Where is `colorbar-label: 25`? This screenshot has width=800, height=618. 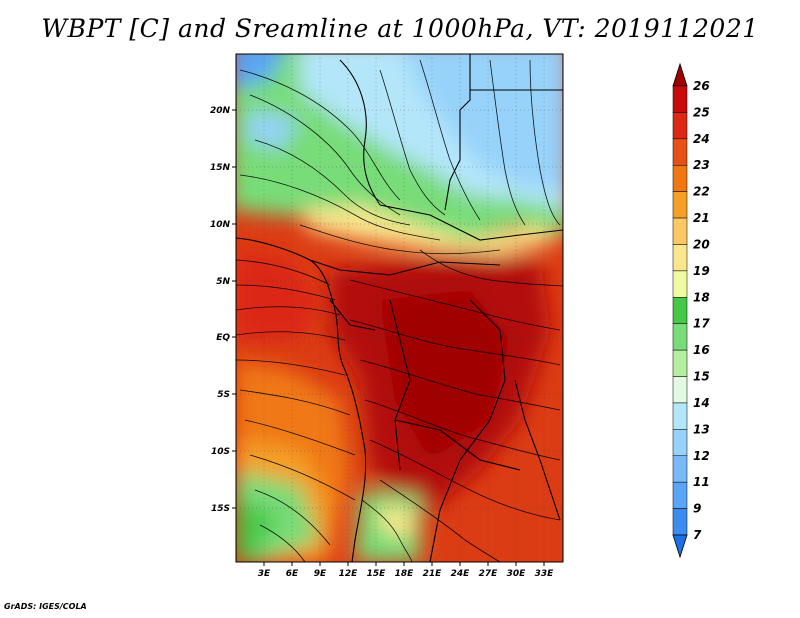
colorbar-label: 25 is located at coordinates (701, 112).